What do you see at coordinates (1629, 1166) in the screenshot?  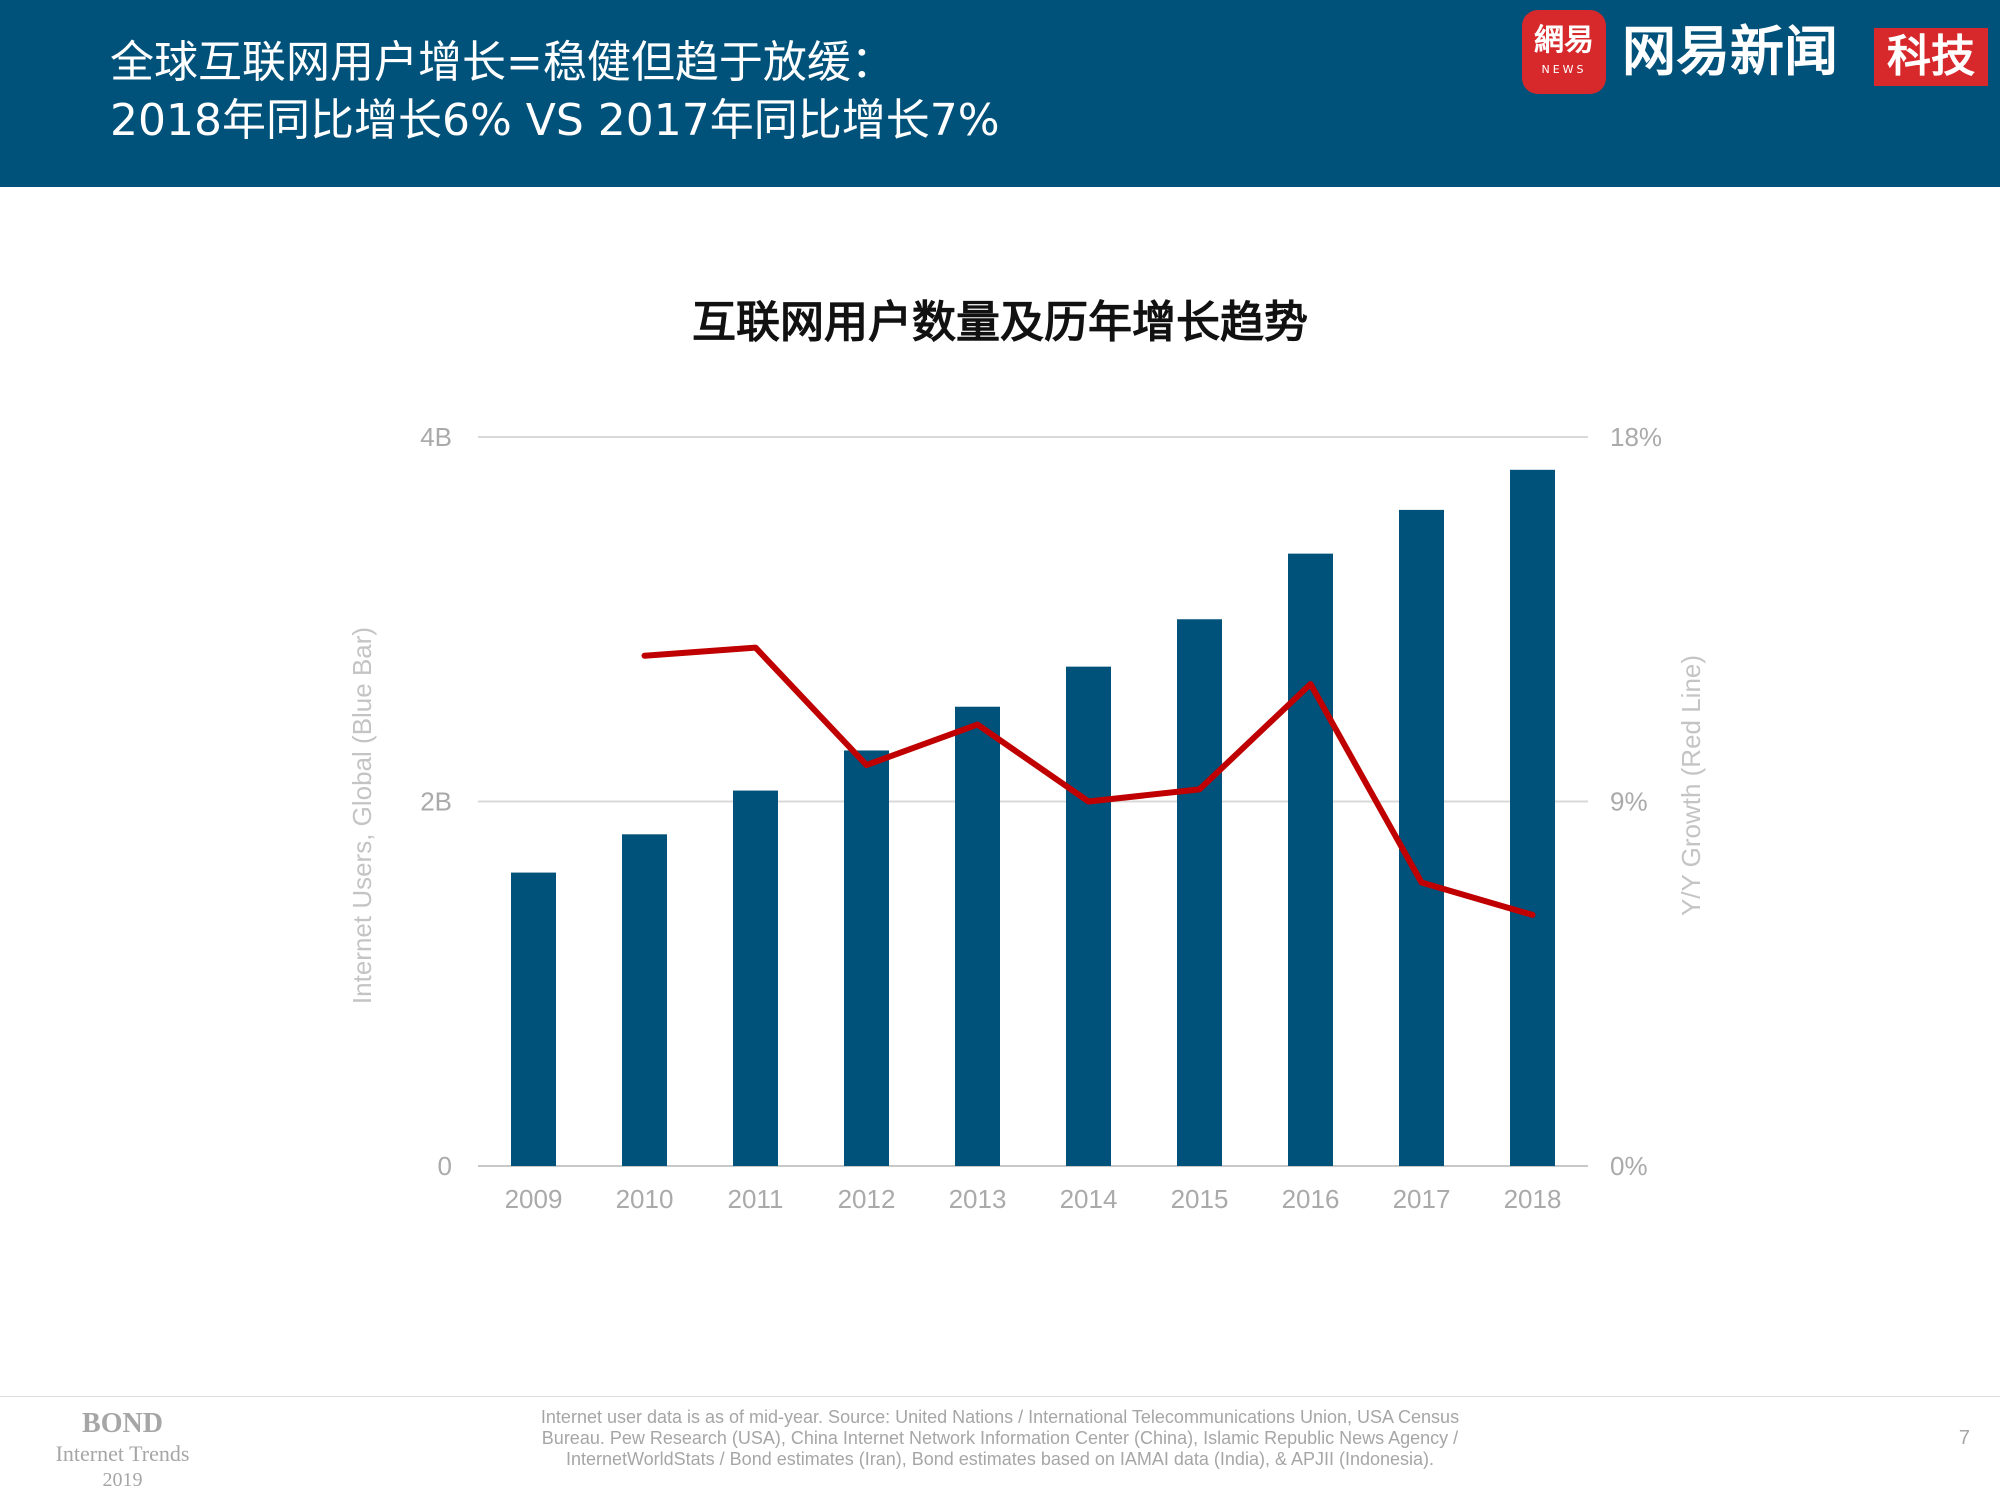 I see `right-axis-tick-label: 0%` at bounding box center [1629, 1166].